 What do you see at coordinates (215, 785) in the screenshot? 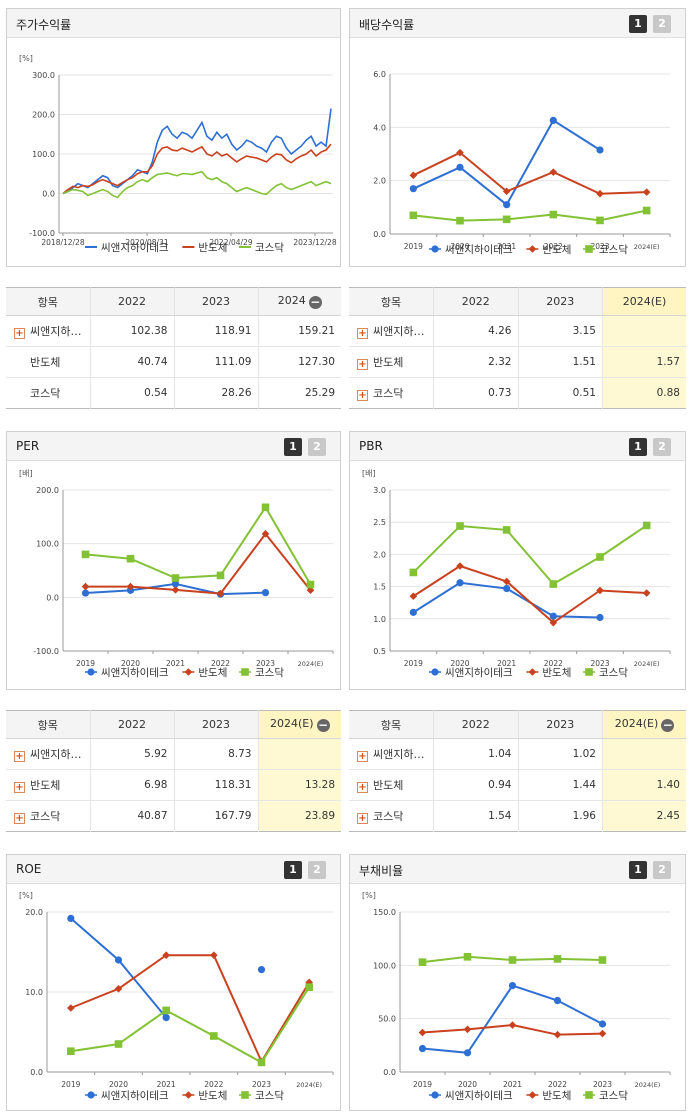
I see `table-cell: 118.31` at bounding box center [215, 785].